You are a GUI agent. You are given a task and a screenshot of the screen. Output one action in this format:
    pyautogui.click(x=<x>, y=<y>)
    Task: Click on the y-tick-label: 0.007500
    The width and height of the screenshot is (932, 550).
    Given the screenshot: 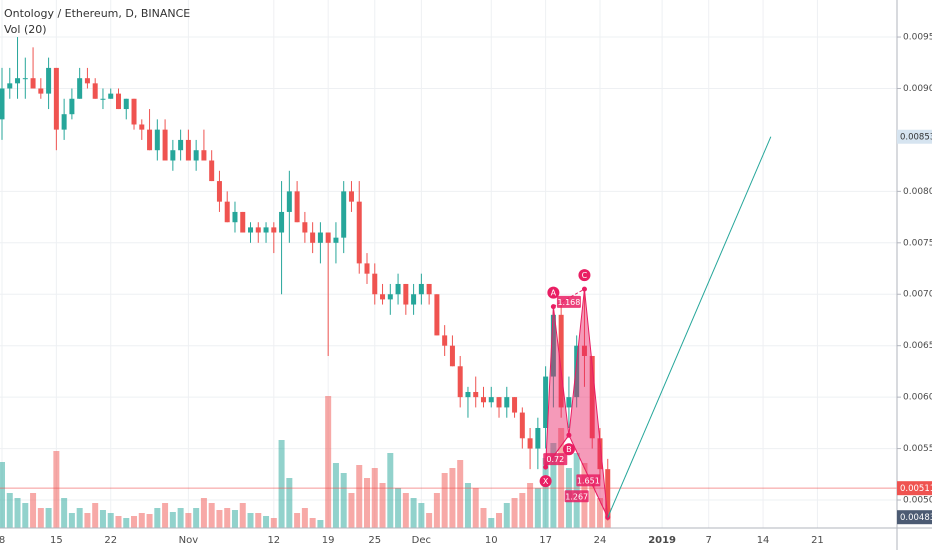 What is the action you would take?
    pyautogui.click(x=917, y=243)
    